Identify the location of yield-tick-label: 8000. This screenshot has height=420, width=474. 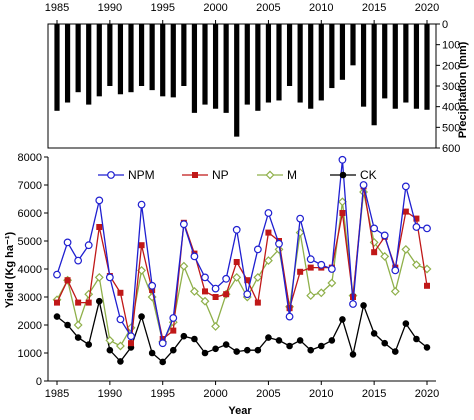
(30, 158).